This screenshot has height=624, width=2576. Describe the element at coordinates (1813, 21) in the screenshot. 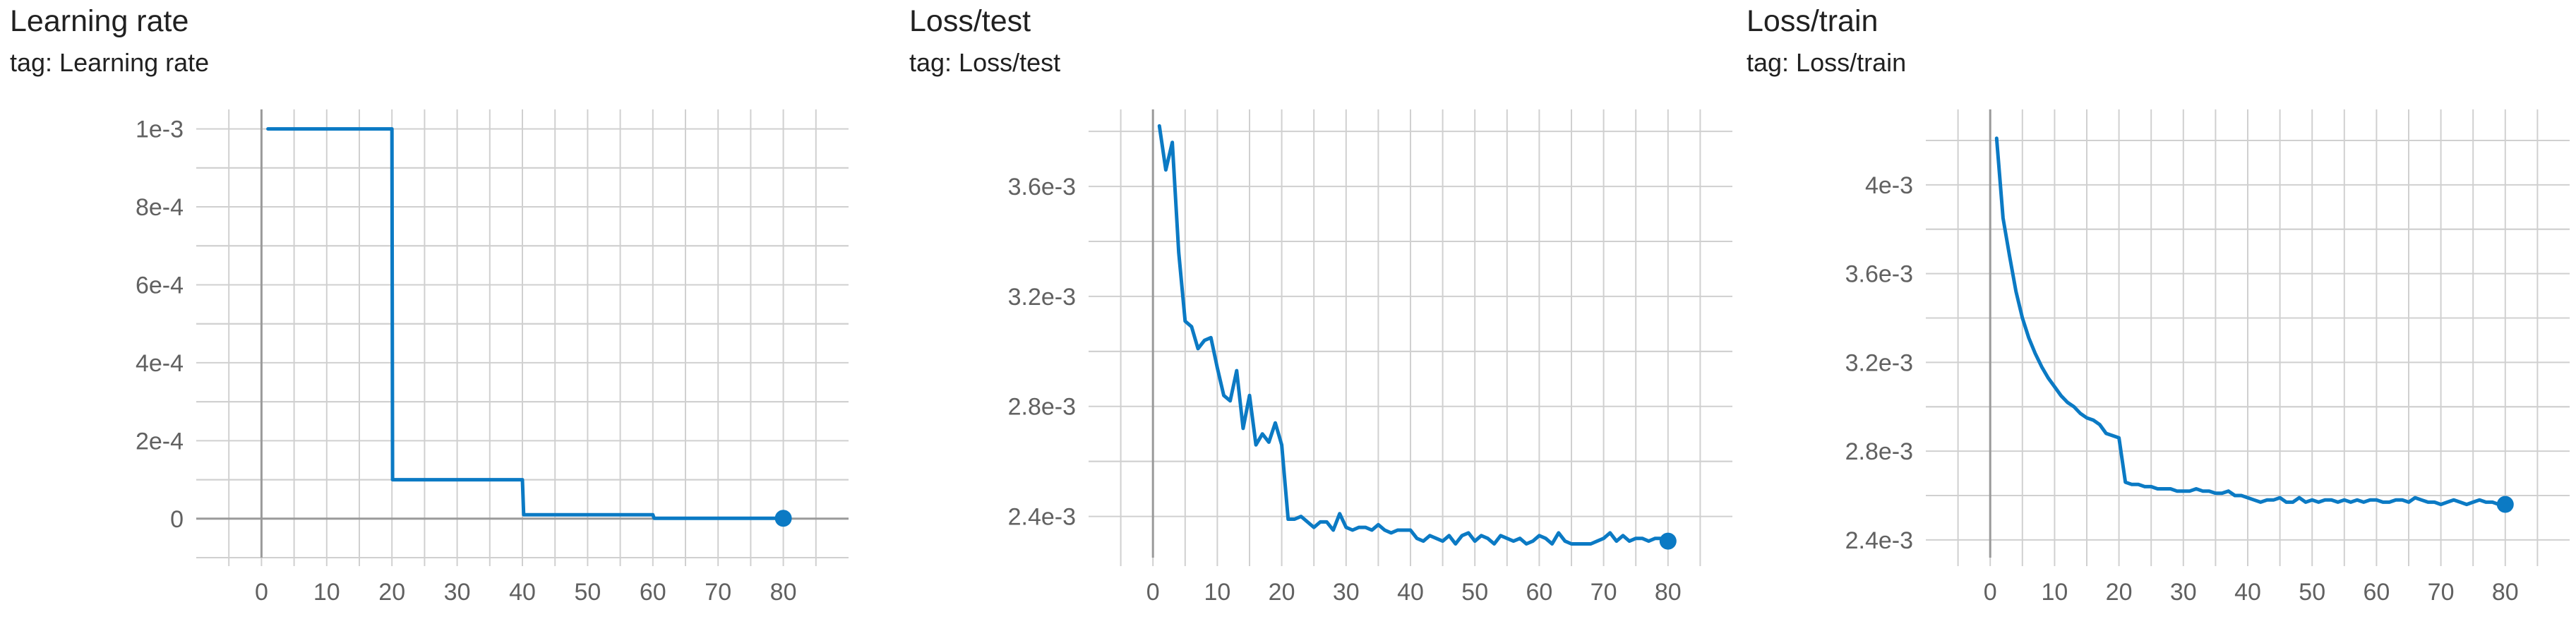

I see `chart-title: Loss/train` at that location.